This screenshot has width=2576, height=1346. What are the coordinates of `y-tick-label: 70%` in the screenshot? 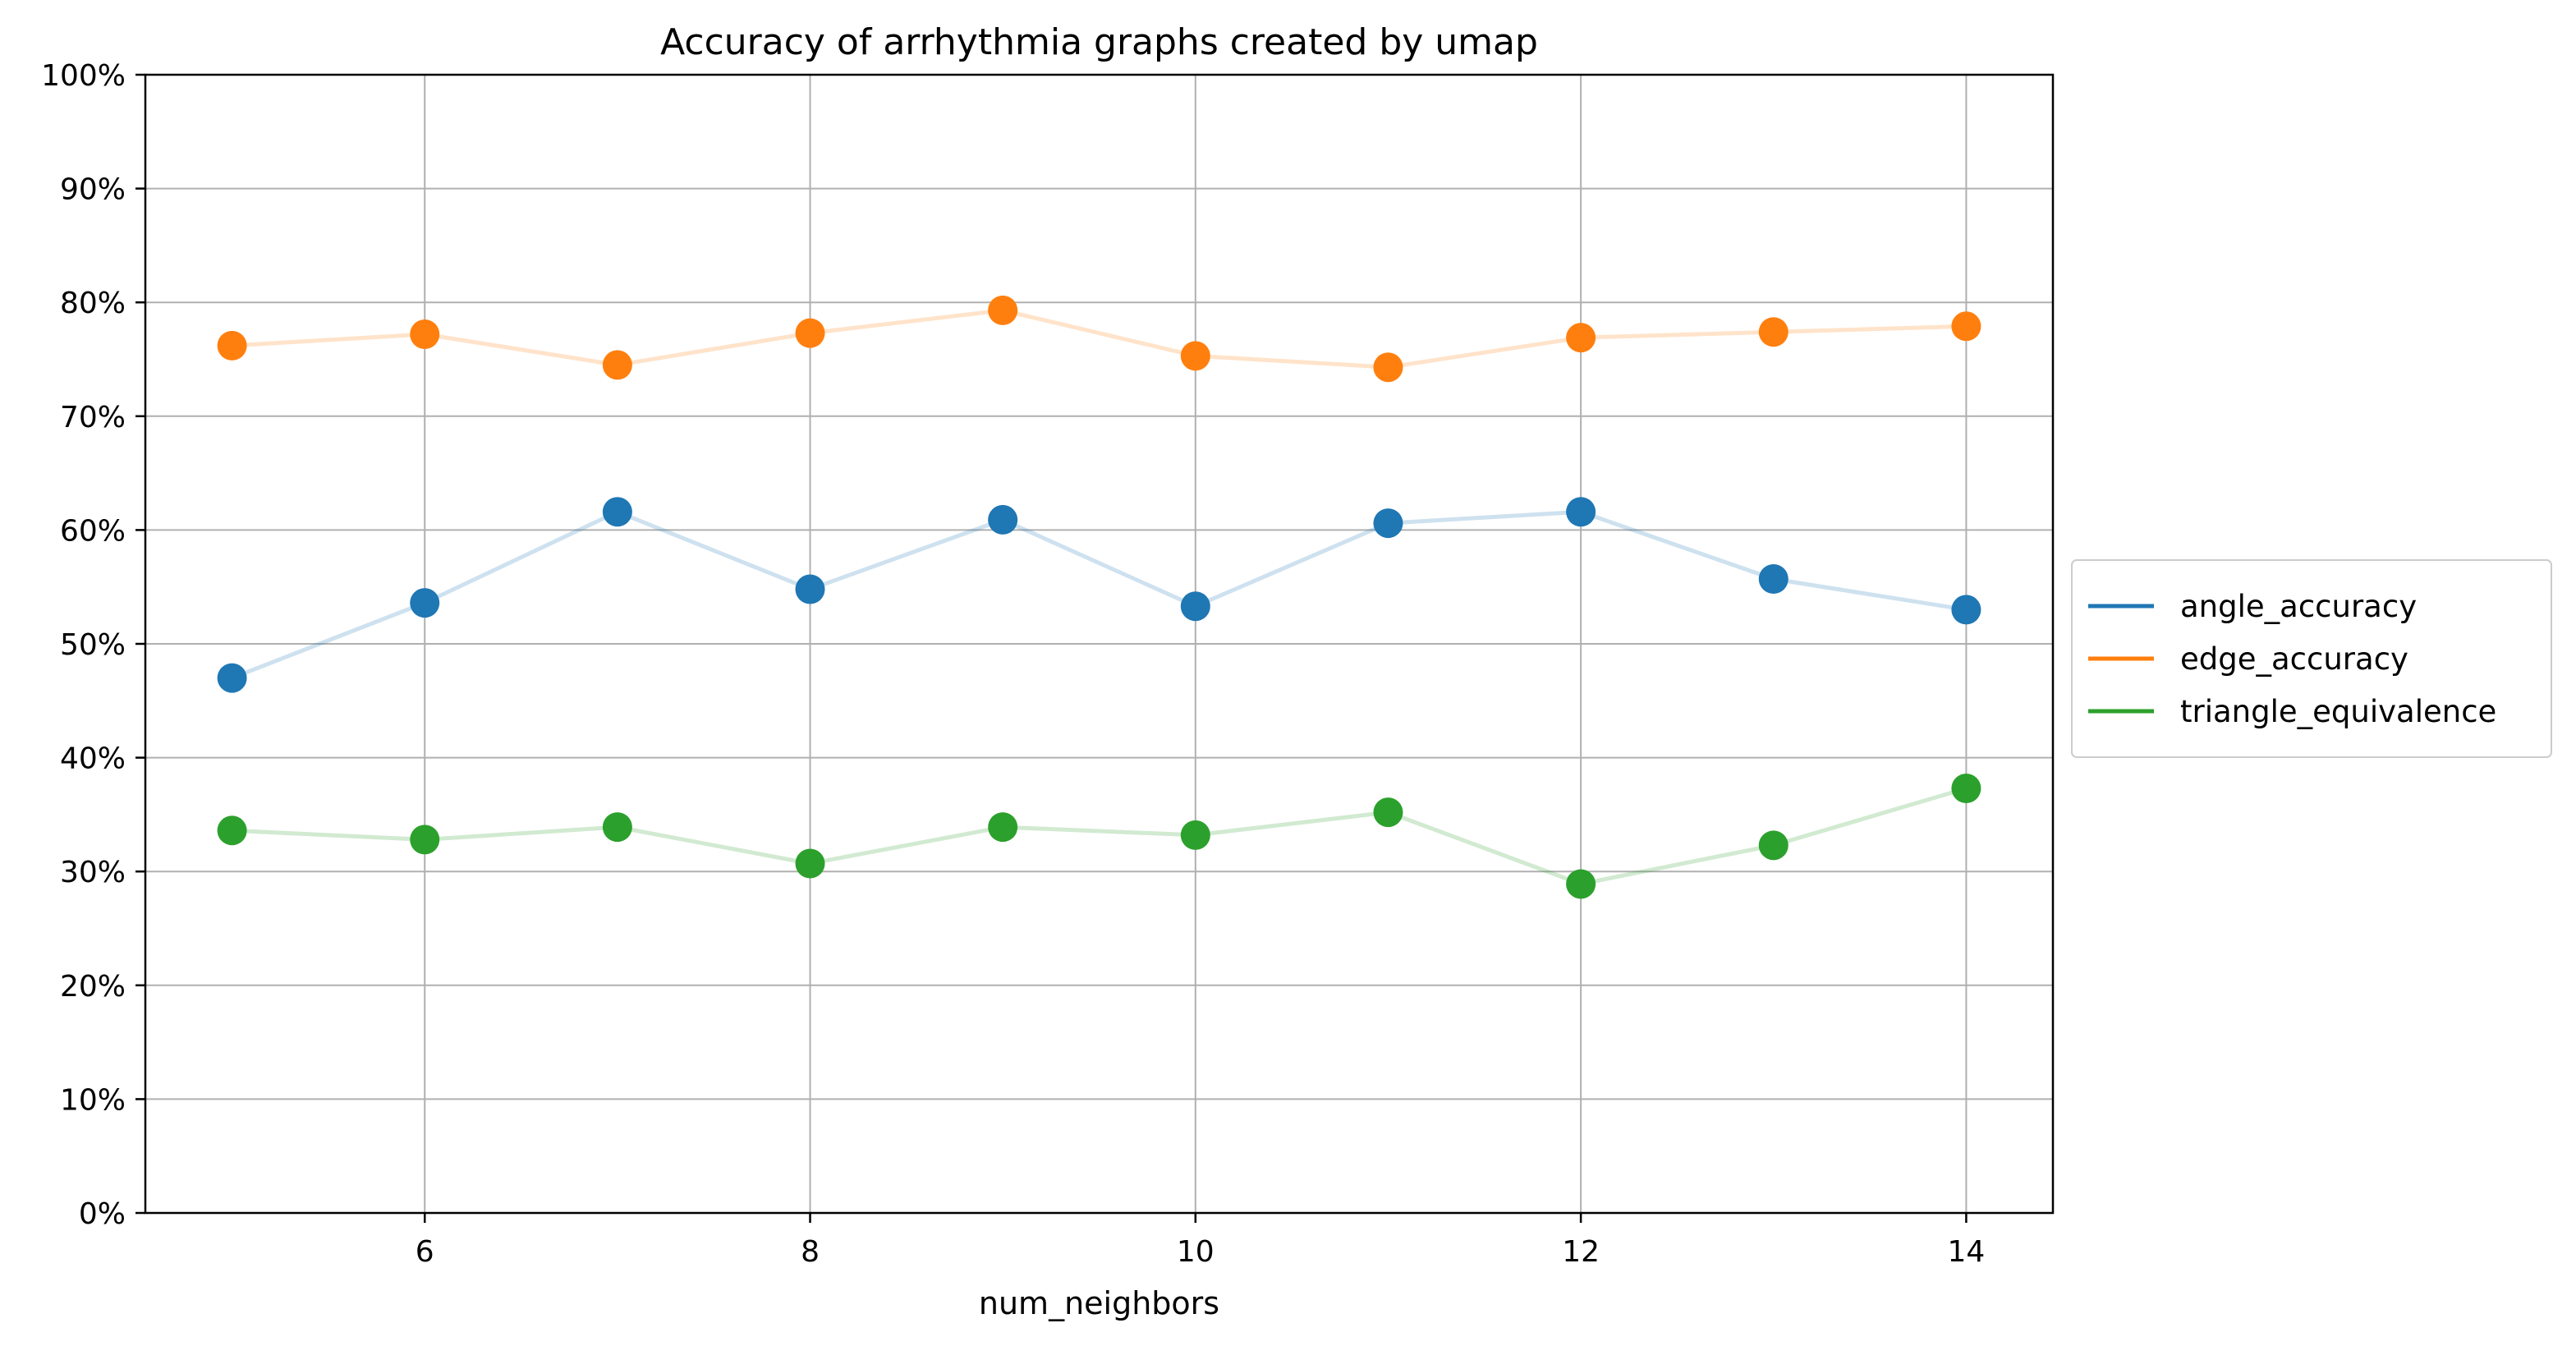 It's located at (93, 417).